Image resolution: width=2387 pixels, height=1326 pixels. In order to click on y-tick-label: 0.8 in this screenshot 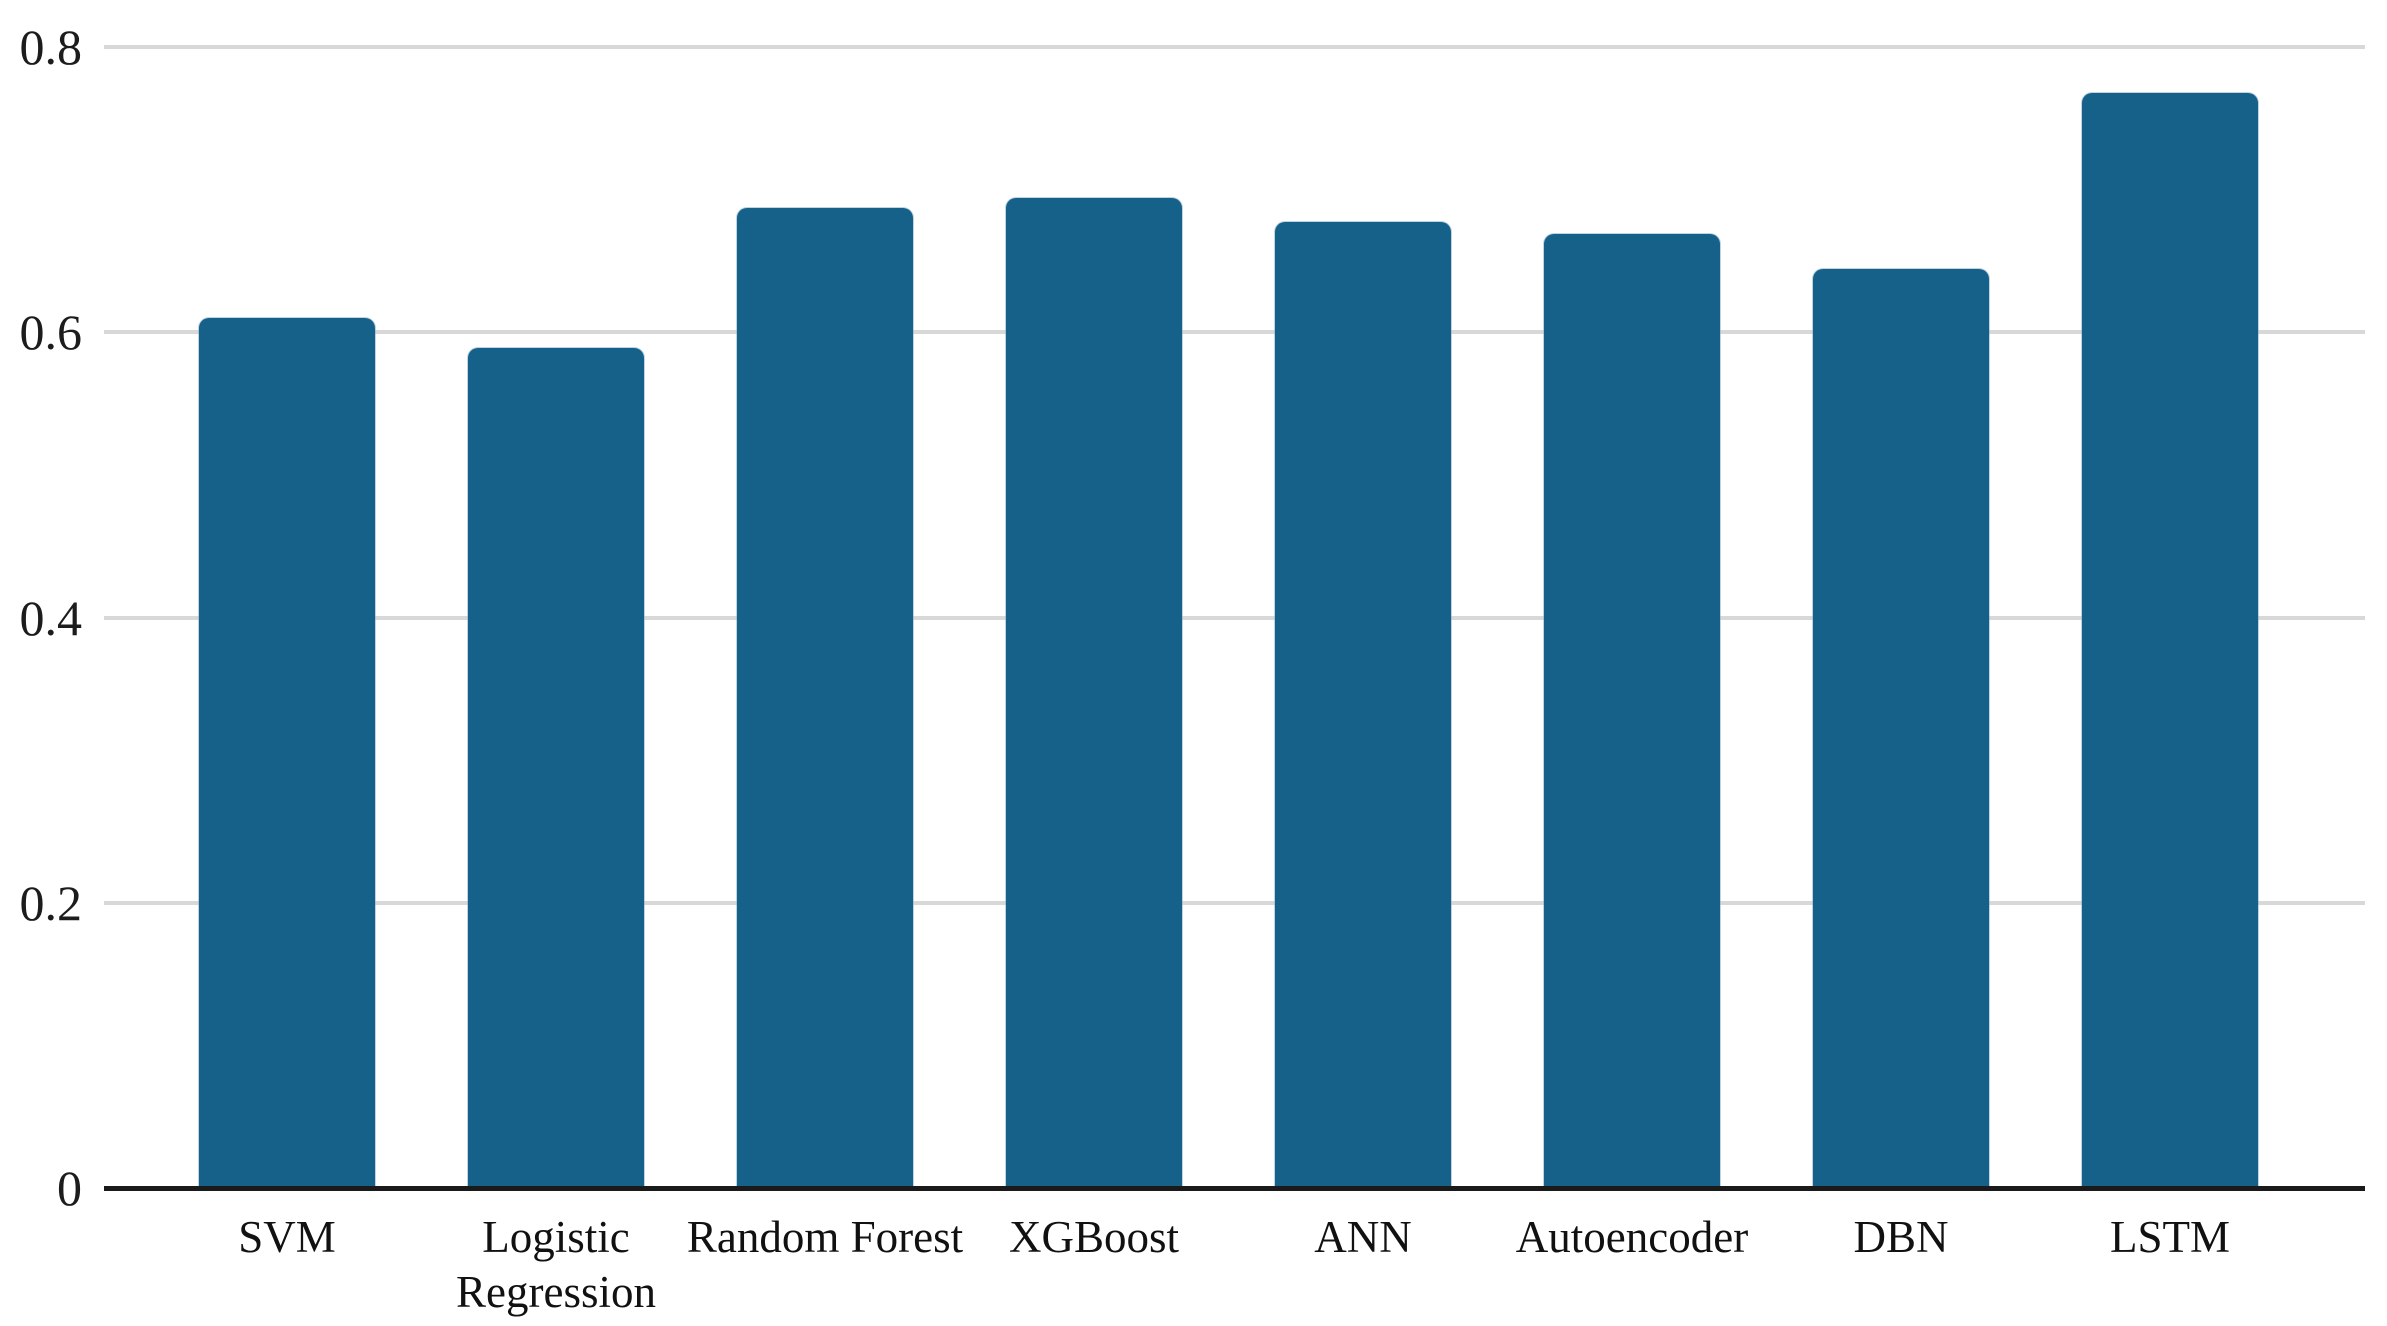, I will do `click(51, 47)`.